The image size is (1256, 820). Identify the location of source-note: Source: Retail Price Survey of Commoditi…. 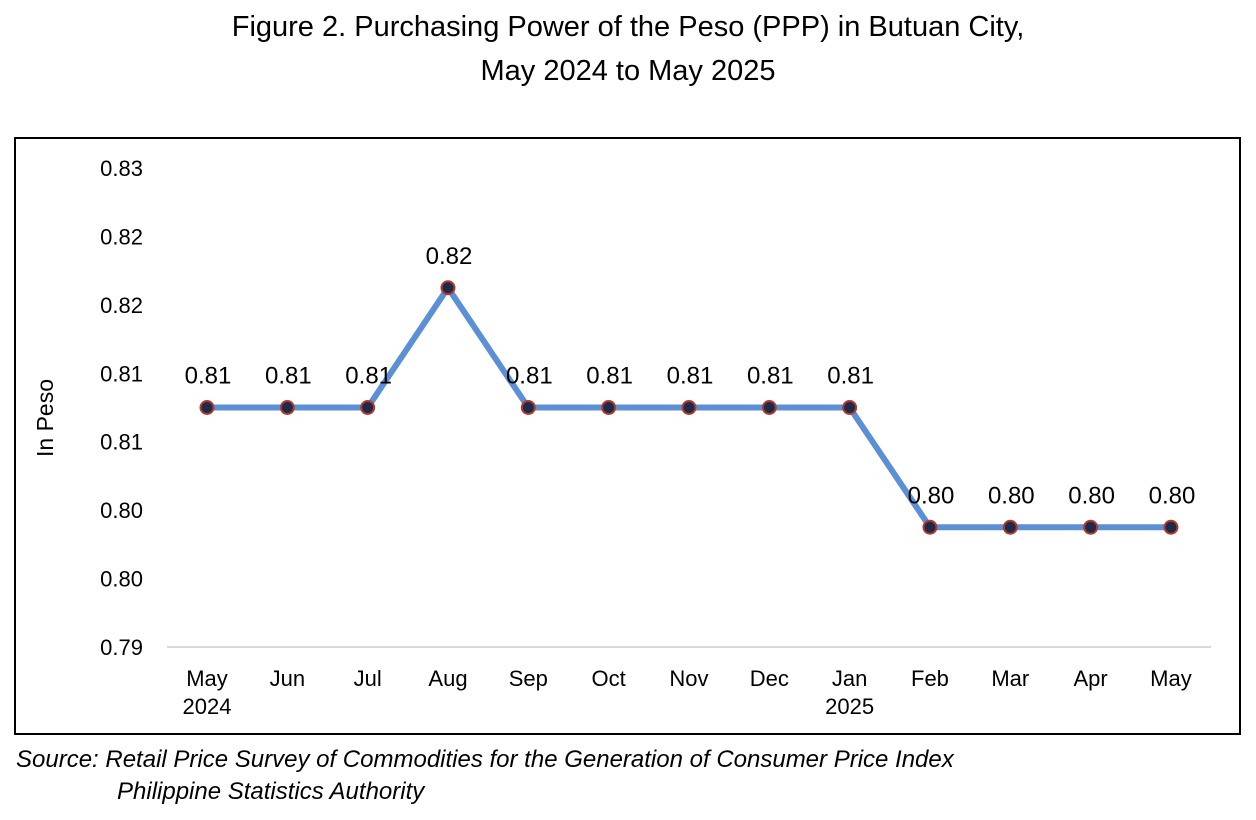
(485, 759).